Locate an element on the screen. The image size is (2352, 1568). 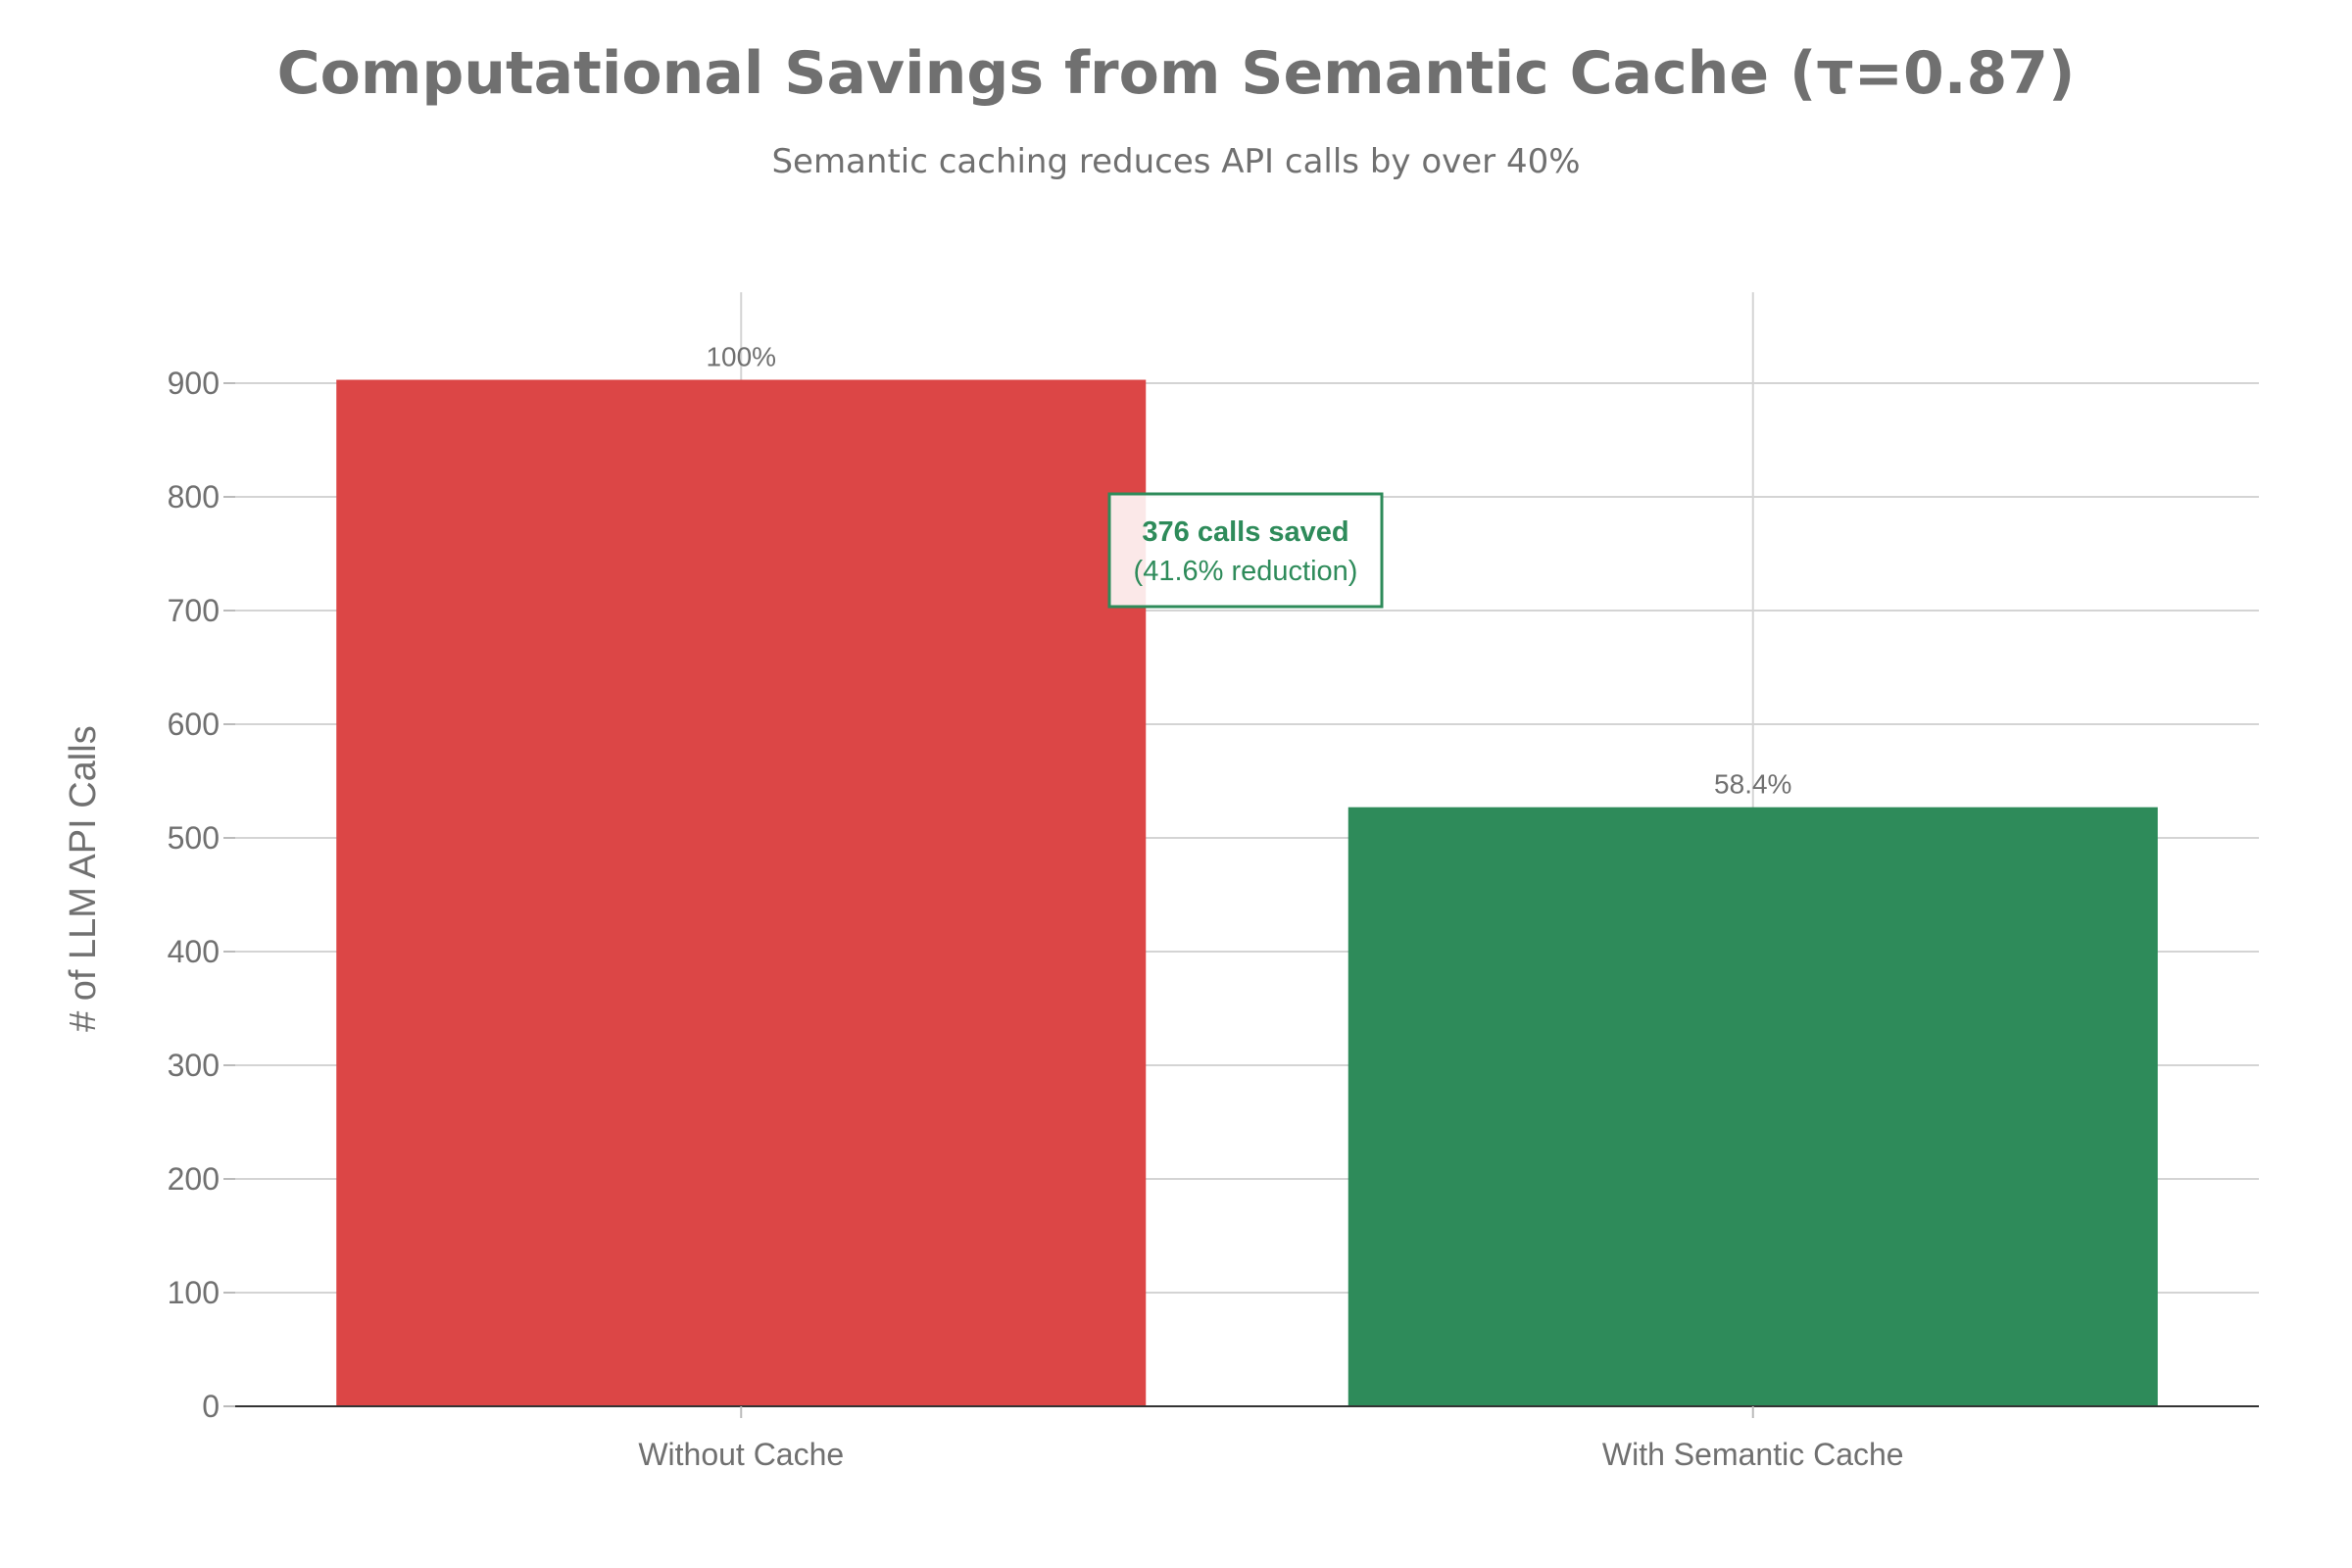
y-tick-label: 300 is located at coordinates (194, 1065).